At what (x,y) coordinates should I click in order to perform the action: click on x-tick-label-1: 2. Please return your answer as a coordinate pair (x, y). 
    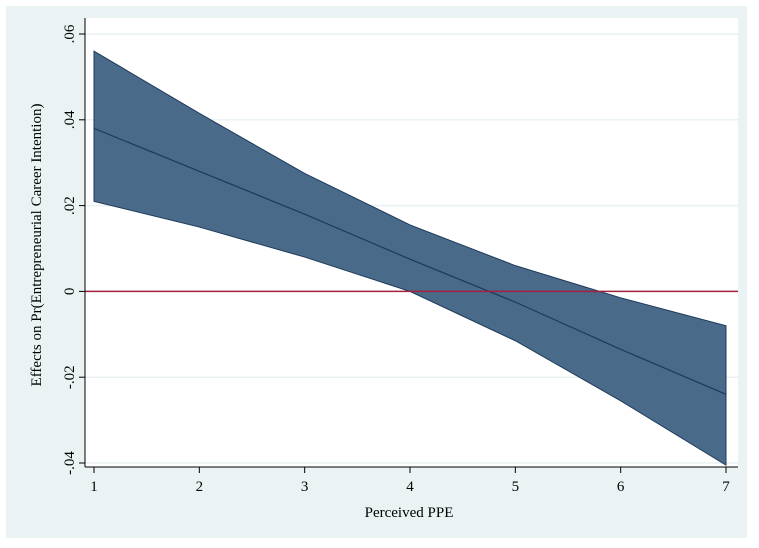
    Looking at the image, I should click on (200, 487).